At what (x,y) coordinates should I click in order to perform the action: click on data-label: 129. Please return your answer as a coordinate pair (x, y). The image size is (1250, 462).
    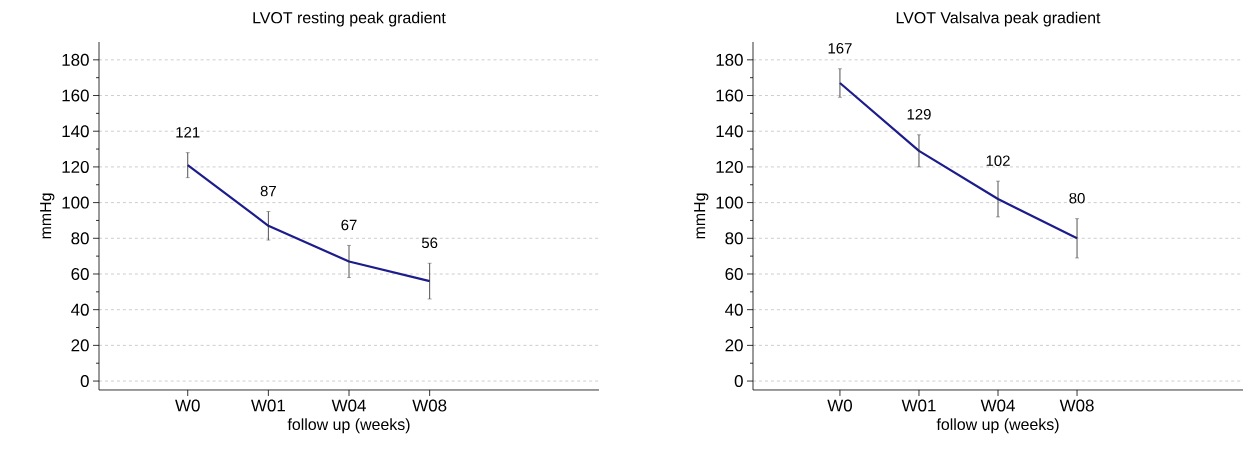
    Looking at the image, I should click on (919, 114).